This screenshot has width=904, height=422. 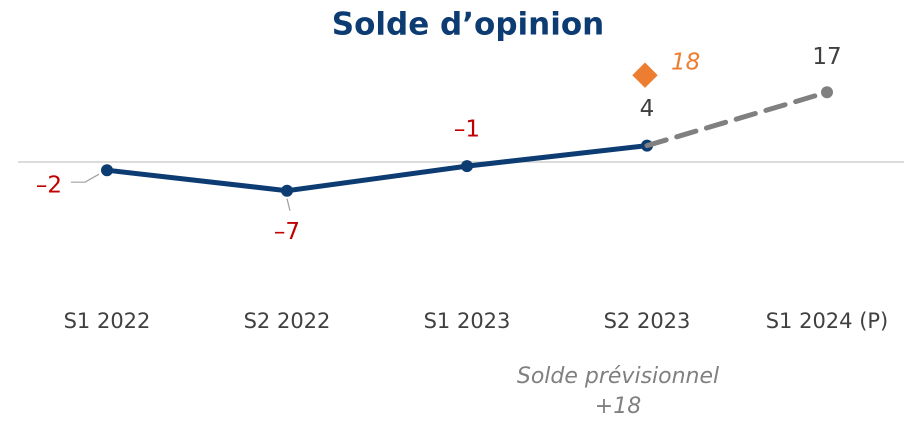 I want to click on x-tick-label: S1 2022, so click(x=107, y=321).